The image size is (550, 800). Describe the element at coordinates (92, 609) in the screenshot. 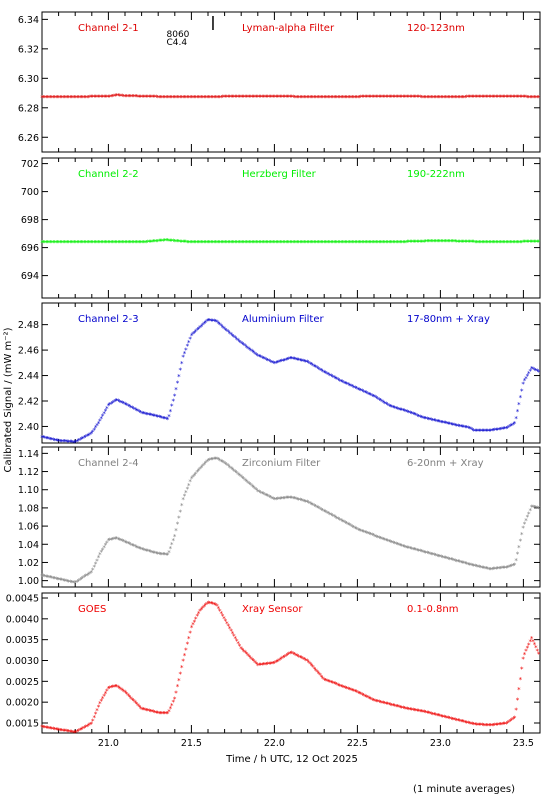

I see `channel-label: GOES` at that location.